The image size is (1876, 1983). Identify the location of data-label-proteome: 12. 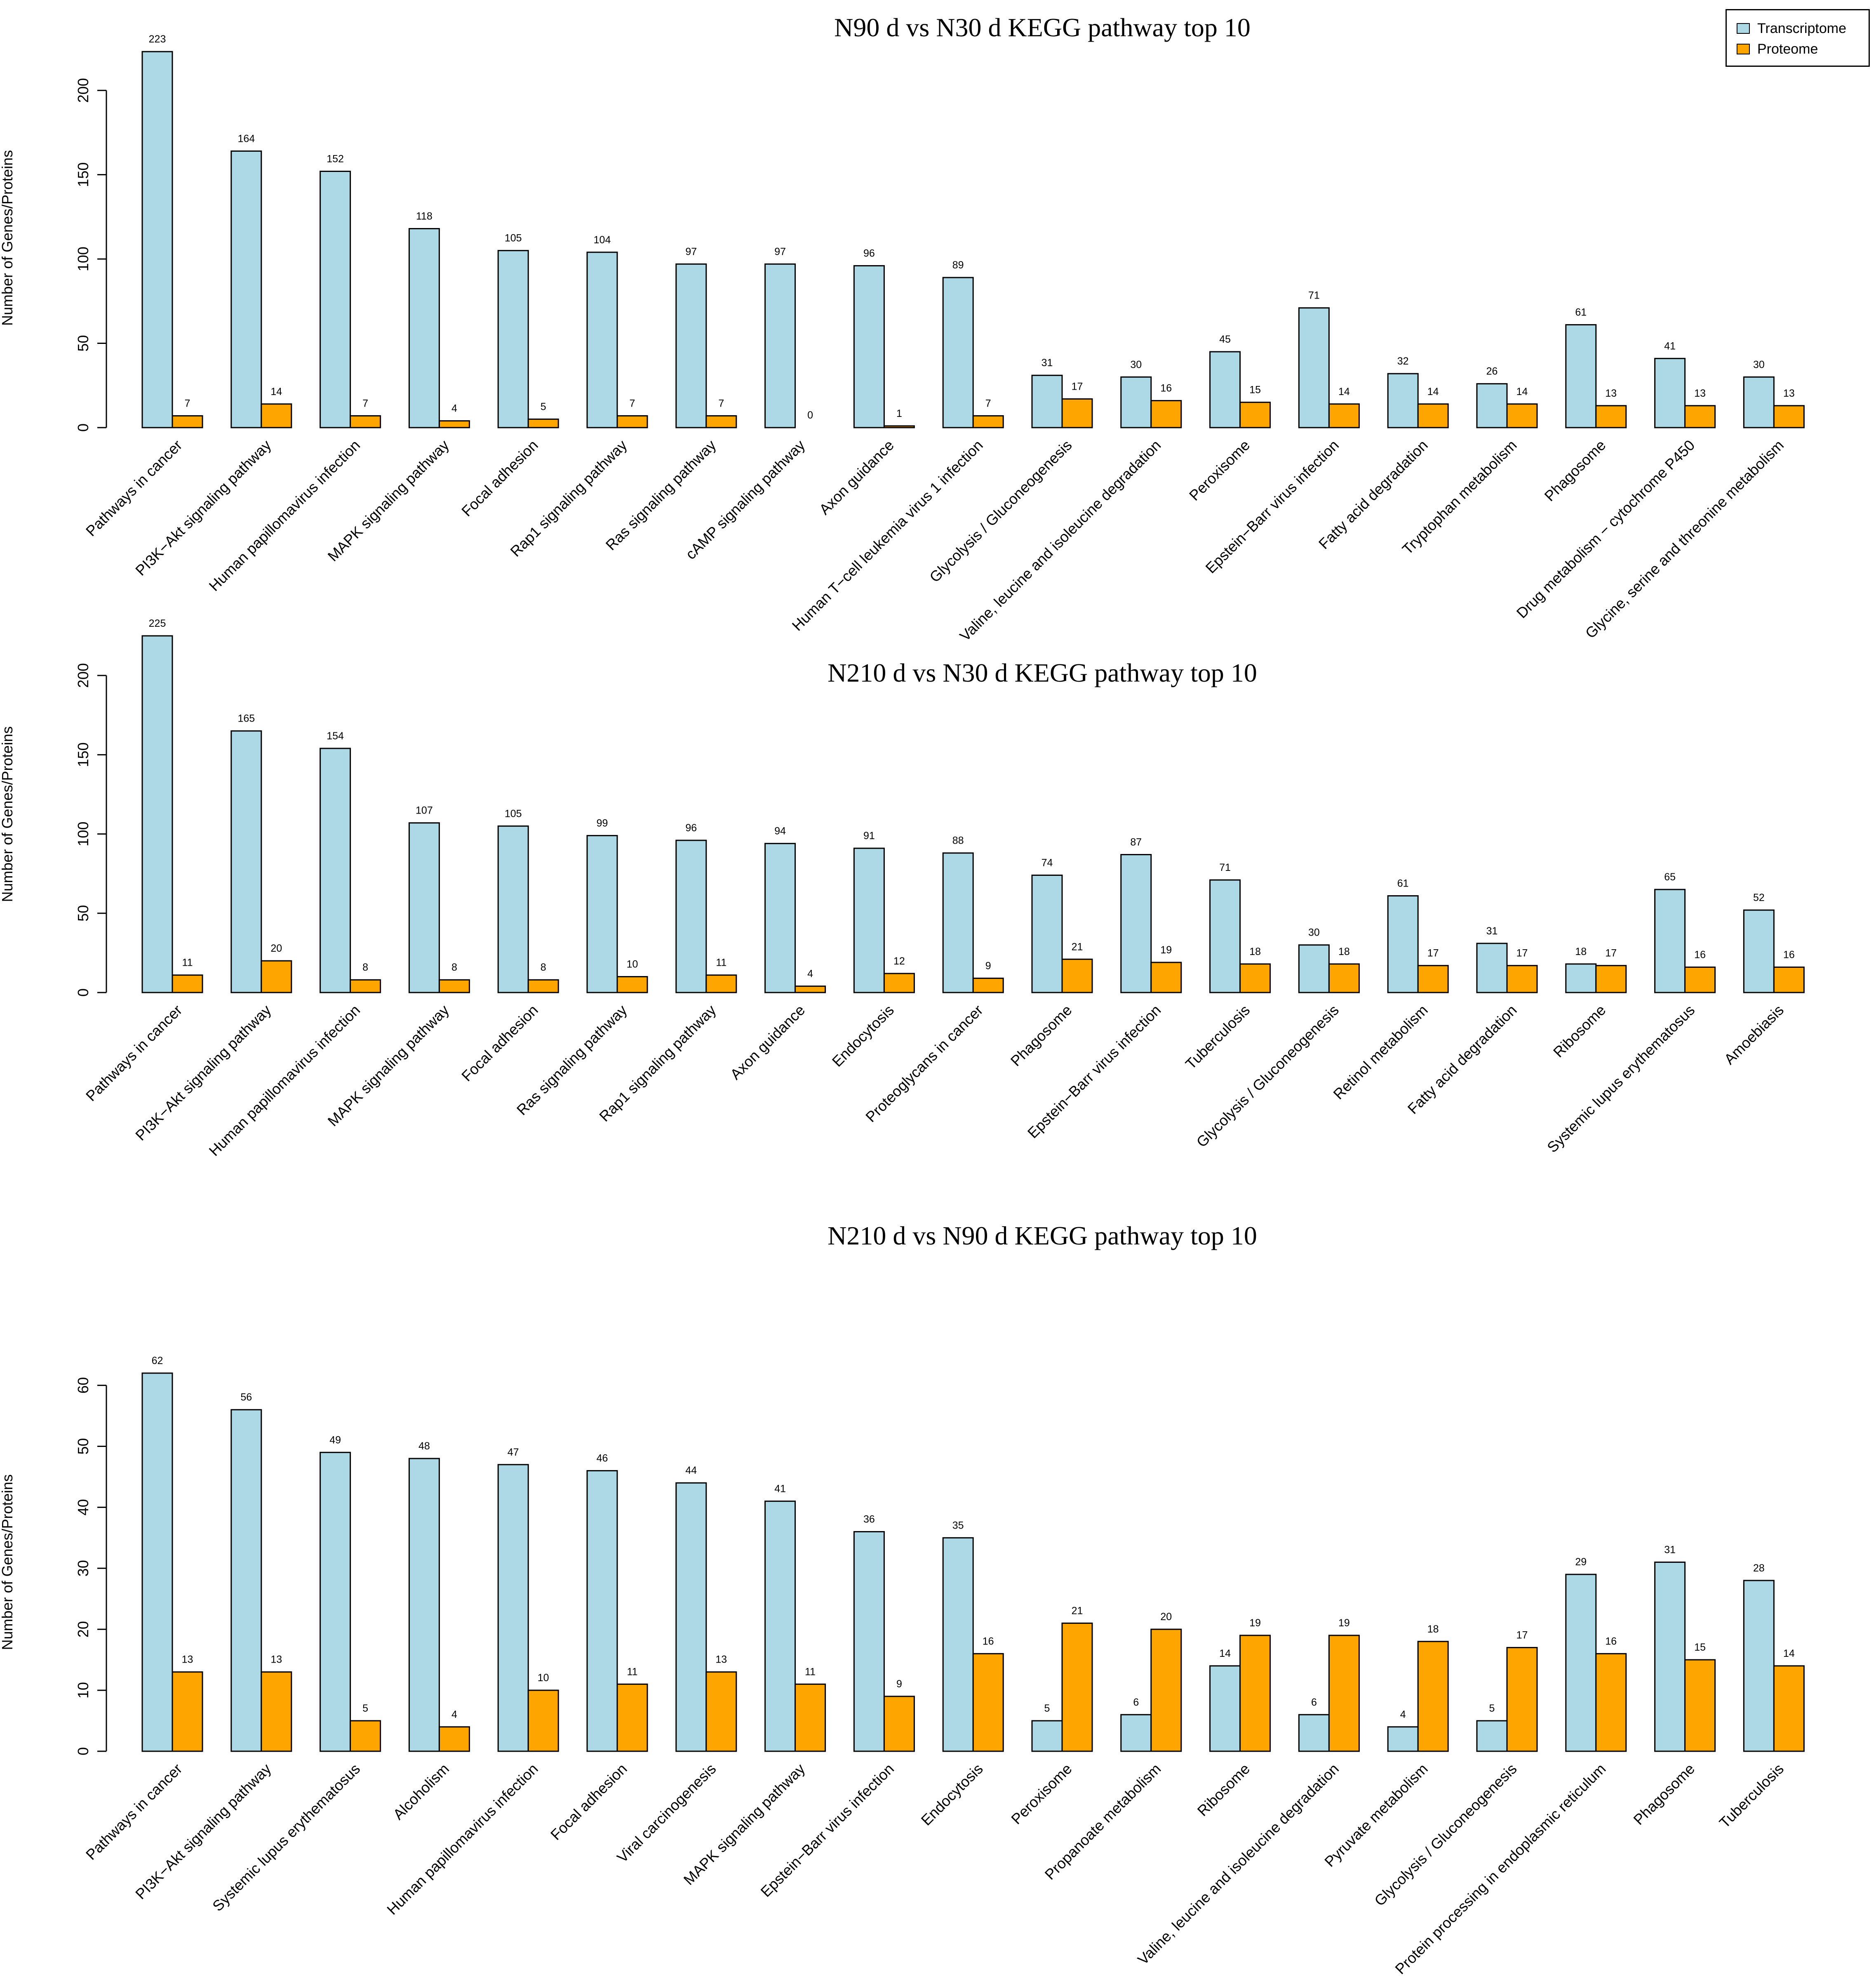
(899, 961).